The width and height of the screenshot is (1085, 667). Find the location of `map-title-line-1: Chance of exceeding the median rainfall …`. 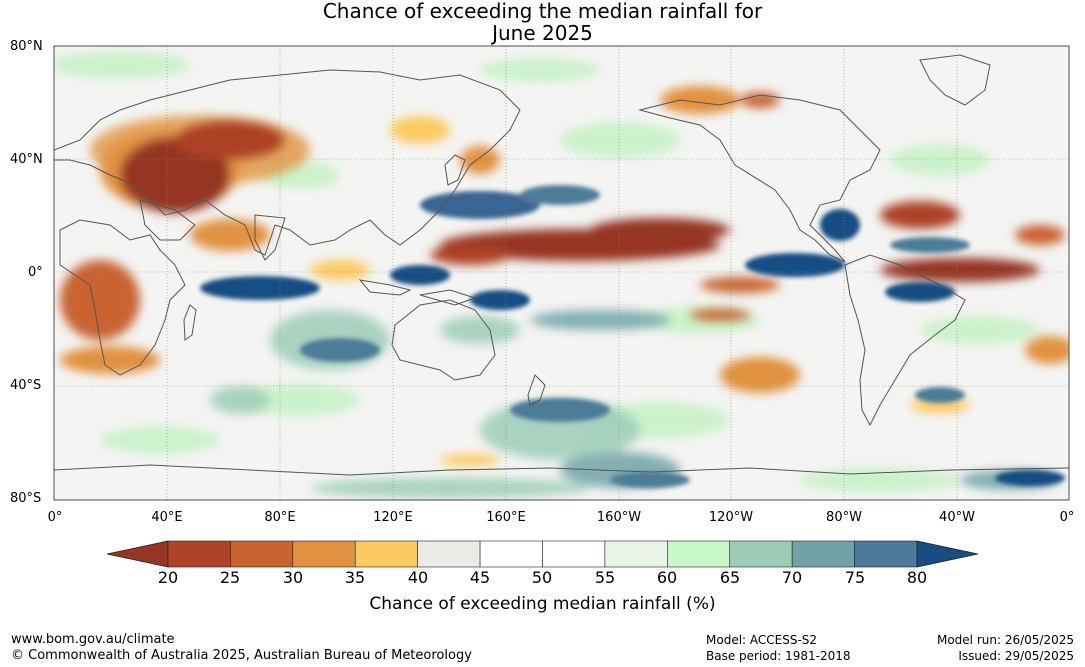

map-title-line-1: Chance of exceeding the median rainfall … is located at coordinates (542, 11).